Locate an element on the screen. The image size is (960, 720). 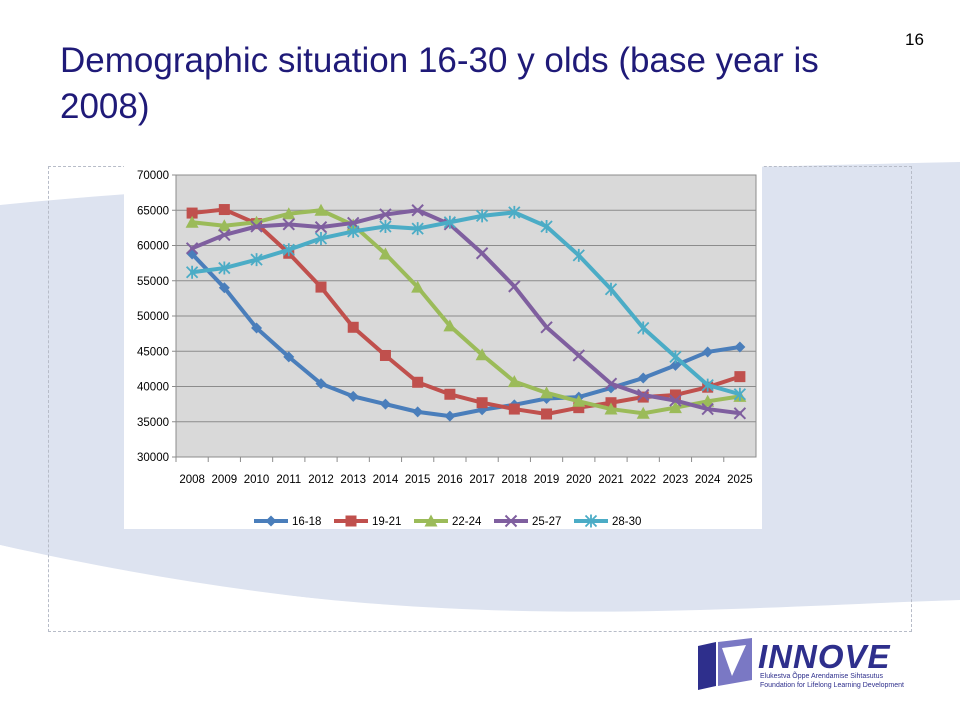
x-tick-label: 2021 is located at coordinates (611, 480).